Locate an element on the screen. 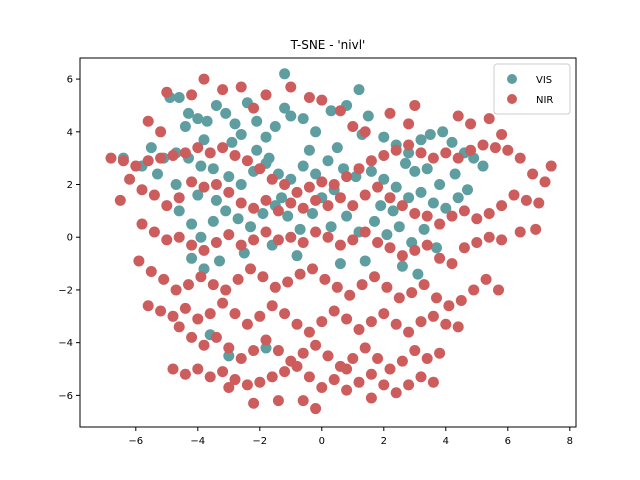 The width and height of the screenshot is (640, 480). chart-title: T-SNE - 'nivl' is located at coordinates (328, 45).